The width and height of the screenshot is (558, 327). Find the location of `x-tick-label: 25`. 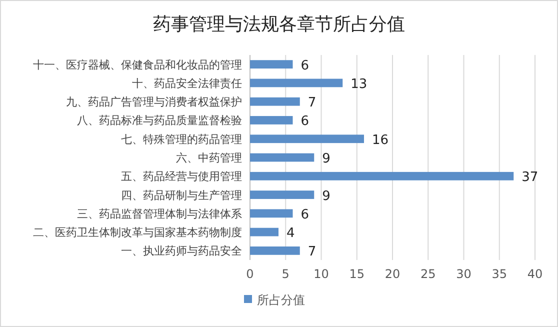

x-tick-label: 25 is located at coordinates (428, 274).